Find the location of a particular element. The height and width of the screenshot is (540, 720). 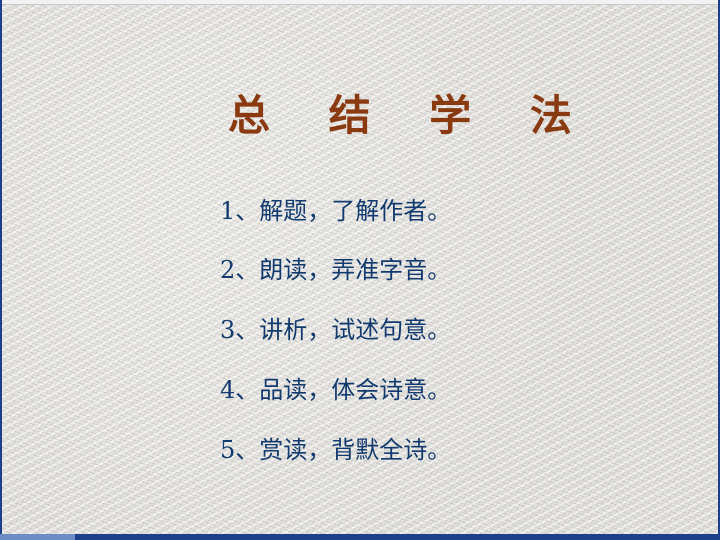

top-edge is located at coordinates (360, 2).